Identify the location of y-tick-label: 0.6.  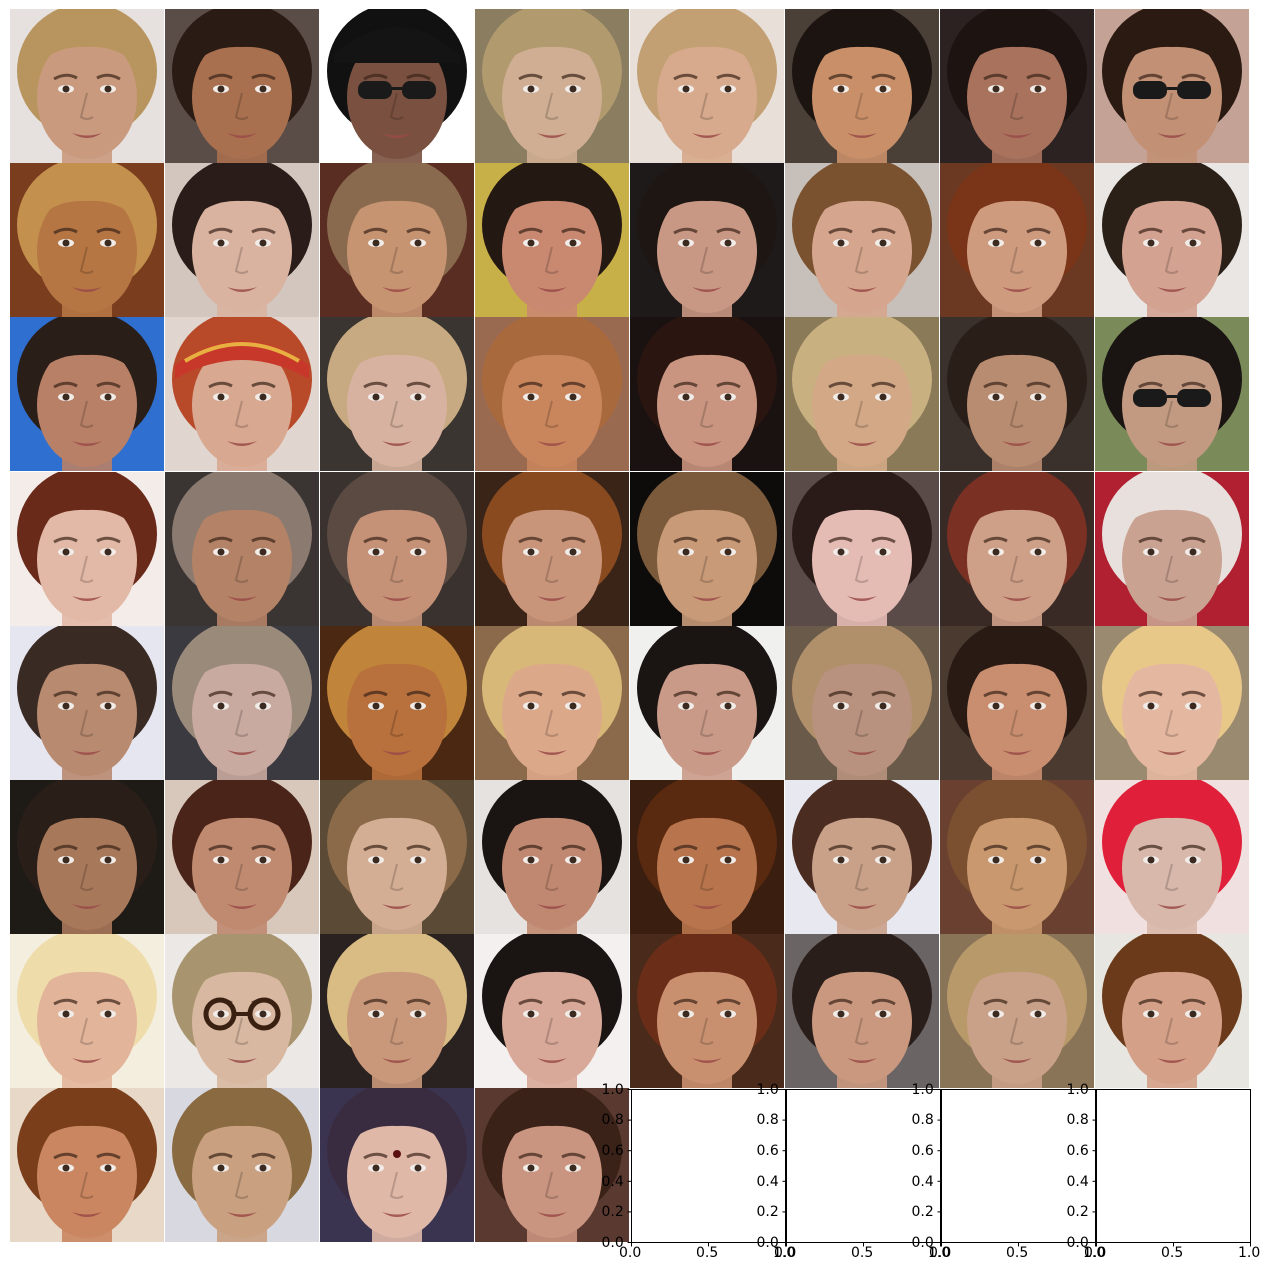
(922, 1151).